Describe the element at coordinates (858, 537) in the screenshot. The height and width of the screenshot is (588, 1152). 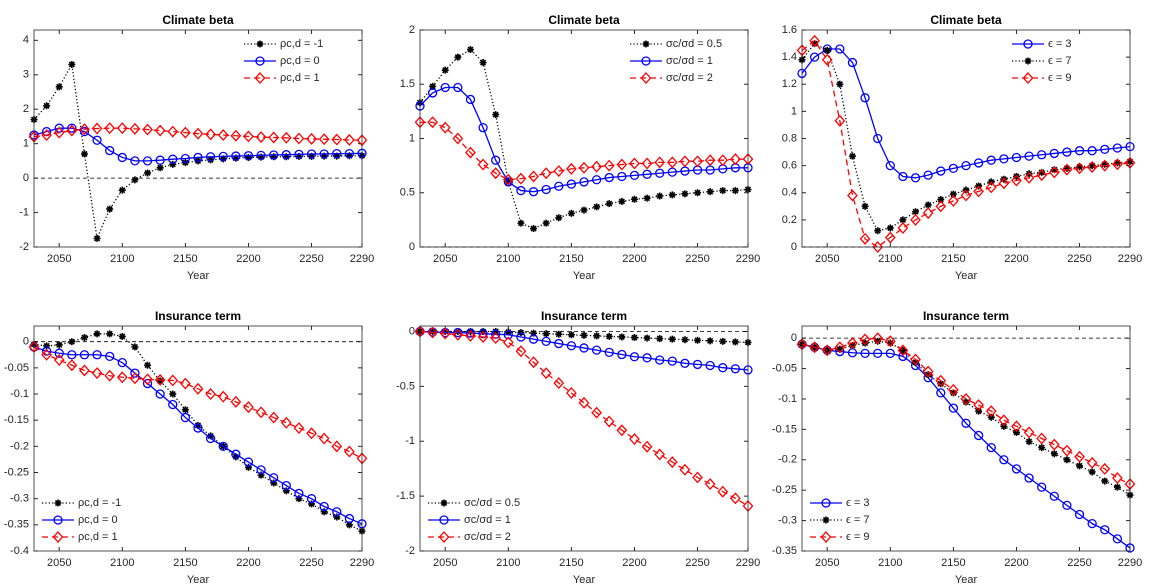
I see `legend-label: ϵ = 9` at that location.